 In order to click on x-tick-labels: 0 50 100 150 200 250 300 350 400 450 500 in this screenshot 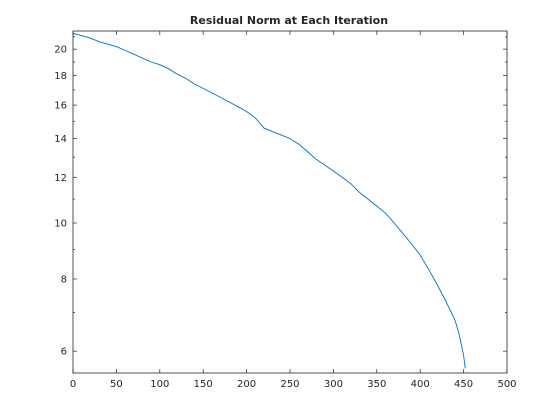, I will do `click(293, 384)`.